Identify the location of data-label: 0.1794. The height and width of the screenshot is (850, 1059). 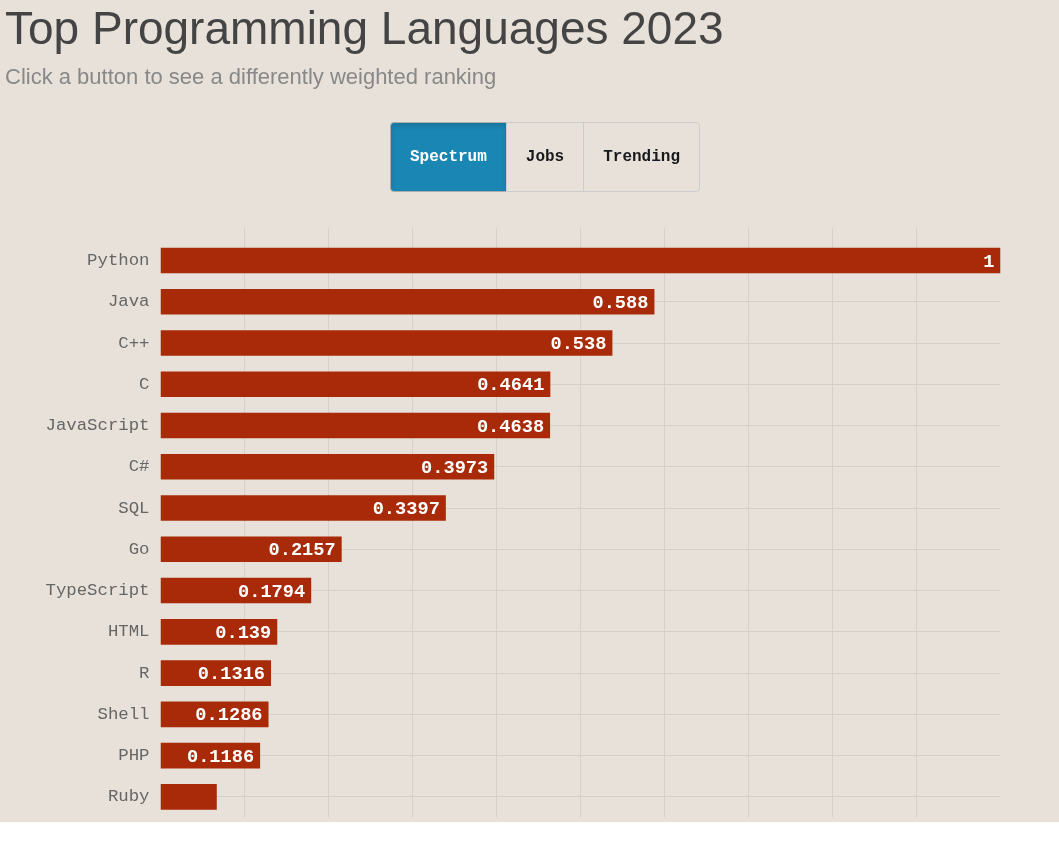
(272, 592).